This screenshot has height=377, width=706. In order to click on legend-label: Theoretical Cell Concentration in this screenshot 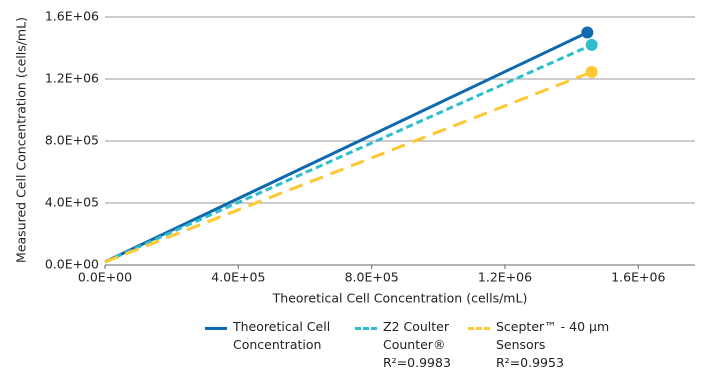, I will do `click(282, 335)`.